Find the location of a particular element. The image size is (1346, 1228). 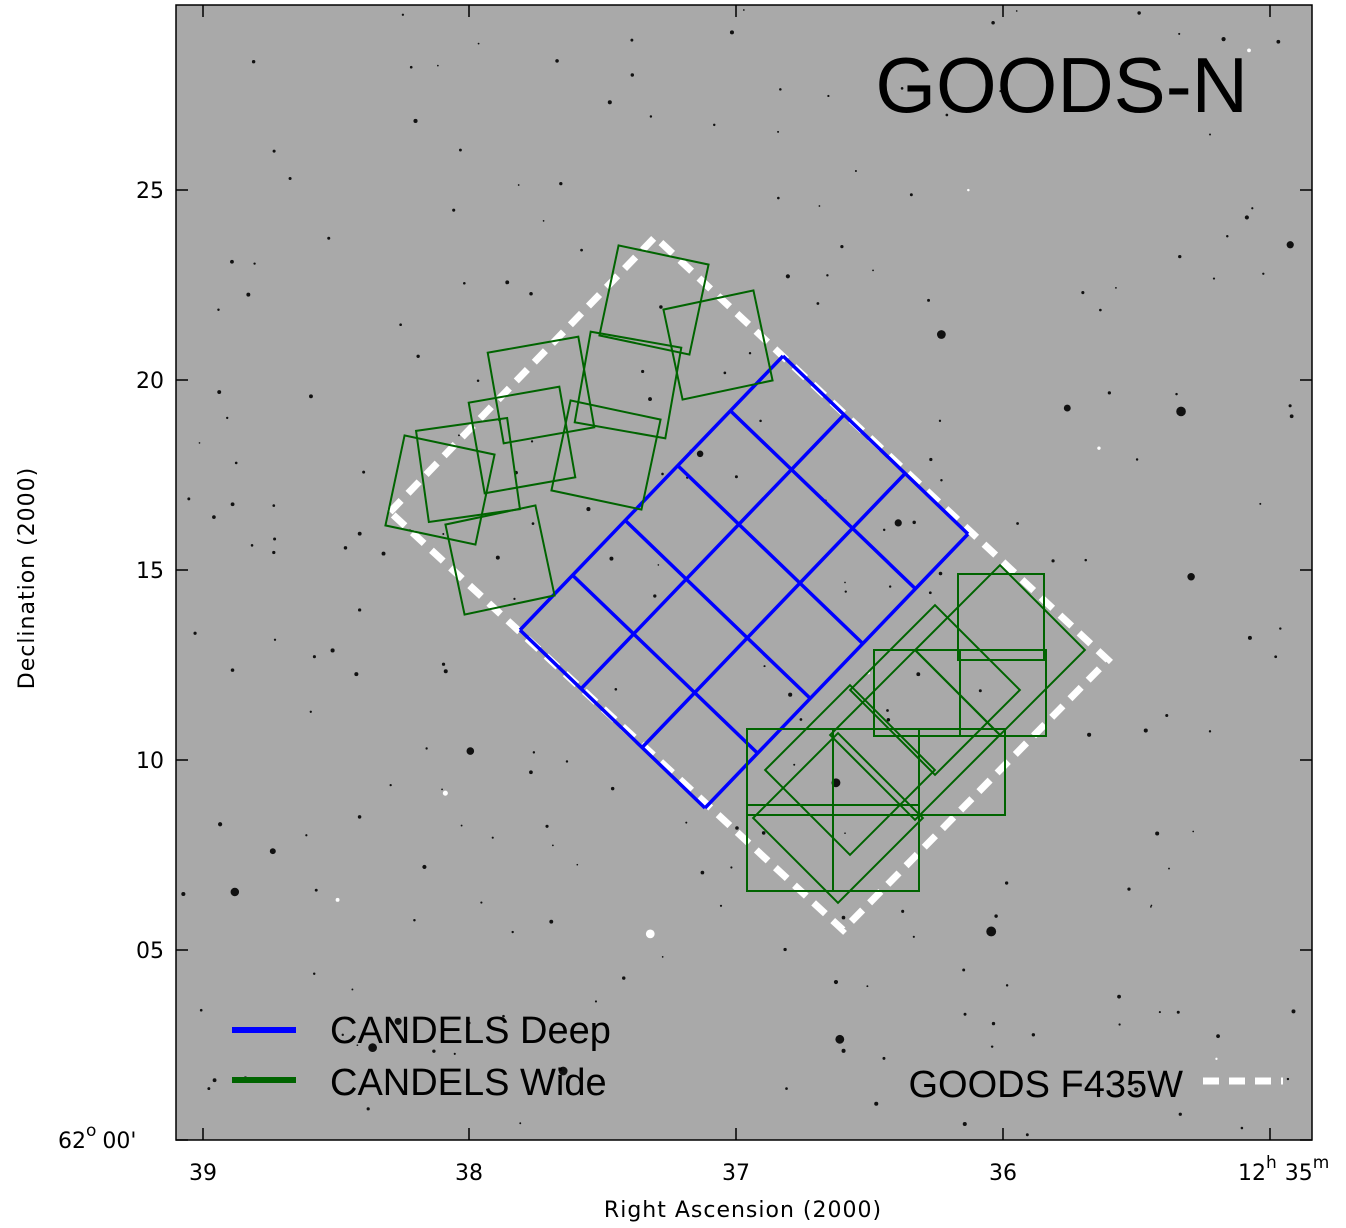

x-tick-label: 39 is located at coordinates (203, 1173).